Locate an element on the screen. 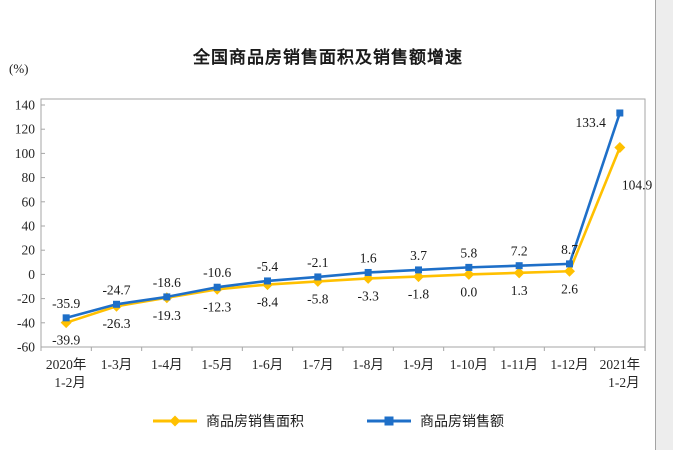  data-label: -26.3 is located at coordinates (116, 323).